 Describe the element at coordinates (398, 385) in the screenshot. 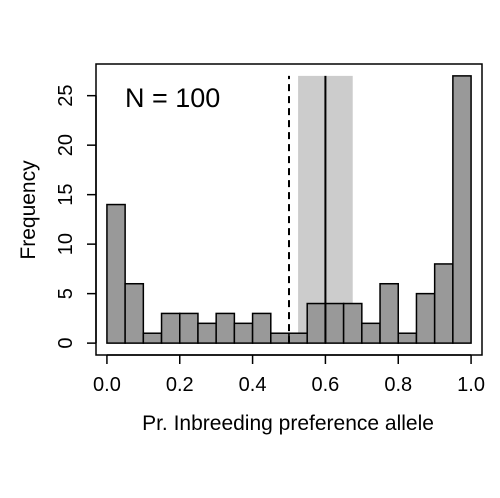

I see `x-tick-label: 0.8` at that location.